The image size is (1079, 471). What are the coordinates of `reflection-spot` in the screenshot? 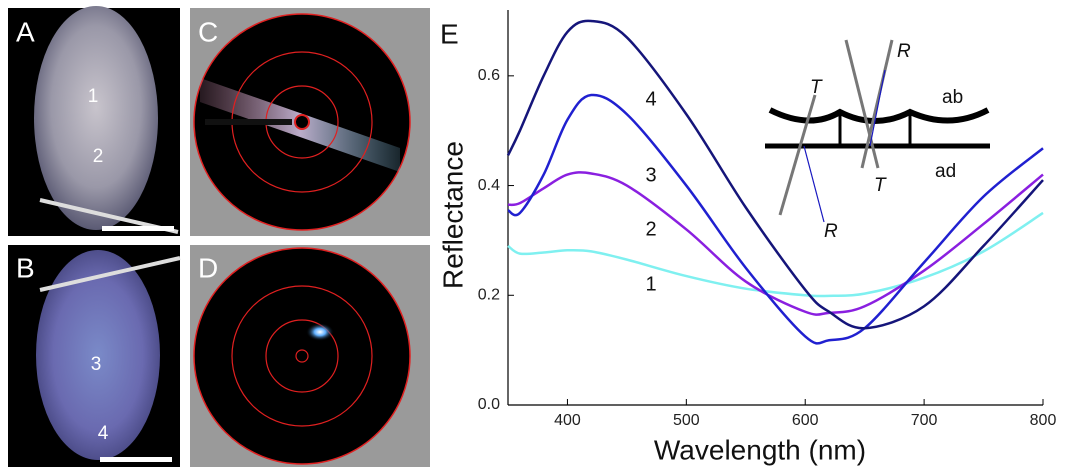 It's located at (320, 332).